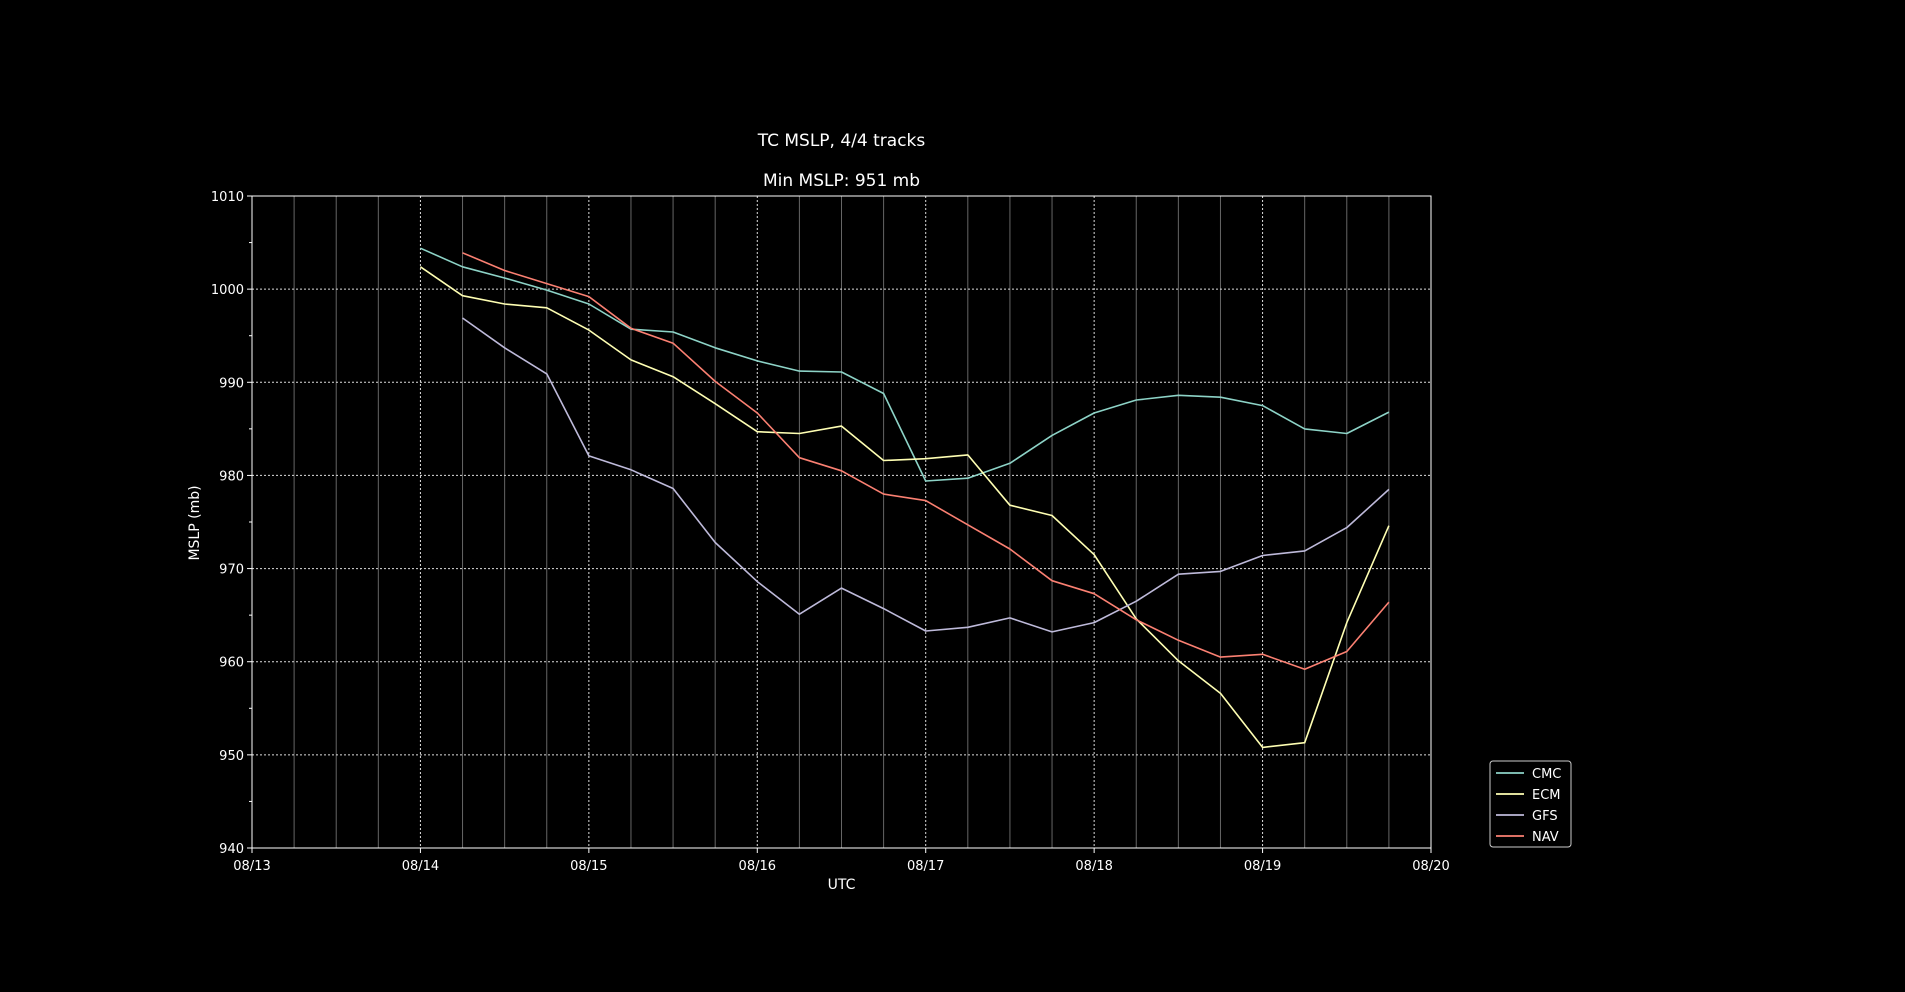 The image size is (1905, 992). Describe the element at coordinates (227, 290) in the screenshot. I see `y-tick-label: 1000` at that location.